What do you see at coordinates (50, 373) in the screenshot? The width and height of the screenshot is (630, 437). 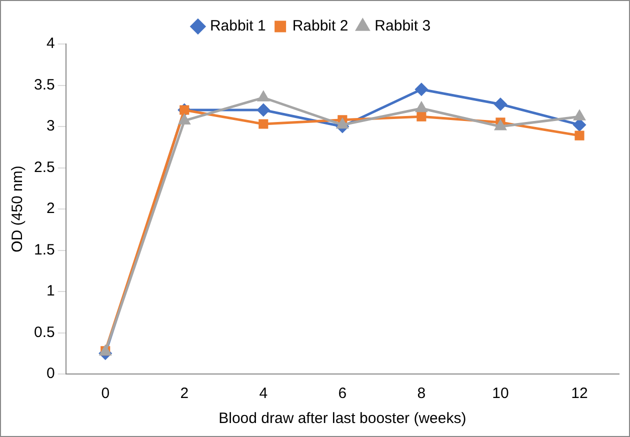 I see `y-tick-label: 0` at bounding box center [50, 373].